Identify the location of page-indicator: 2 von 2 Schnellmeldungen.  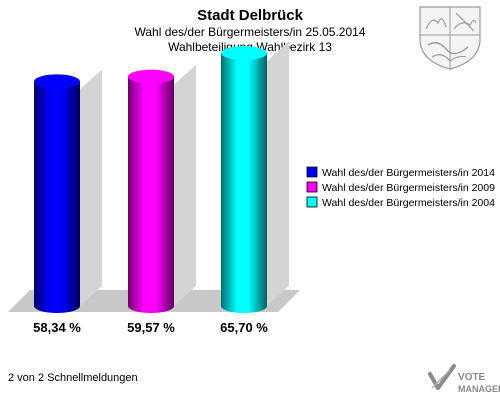
(73, 378).